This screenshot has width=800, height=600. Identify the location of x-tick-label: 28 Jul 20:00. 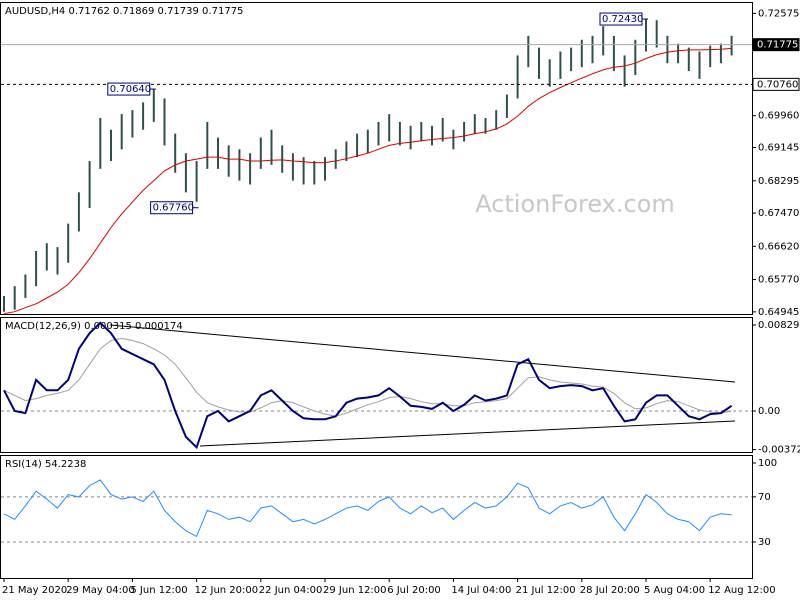
(610, 590).